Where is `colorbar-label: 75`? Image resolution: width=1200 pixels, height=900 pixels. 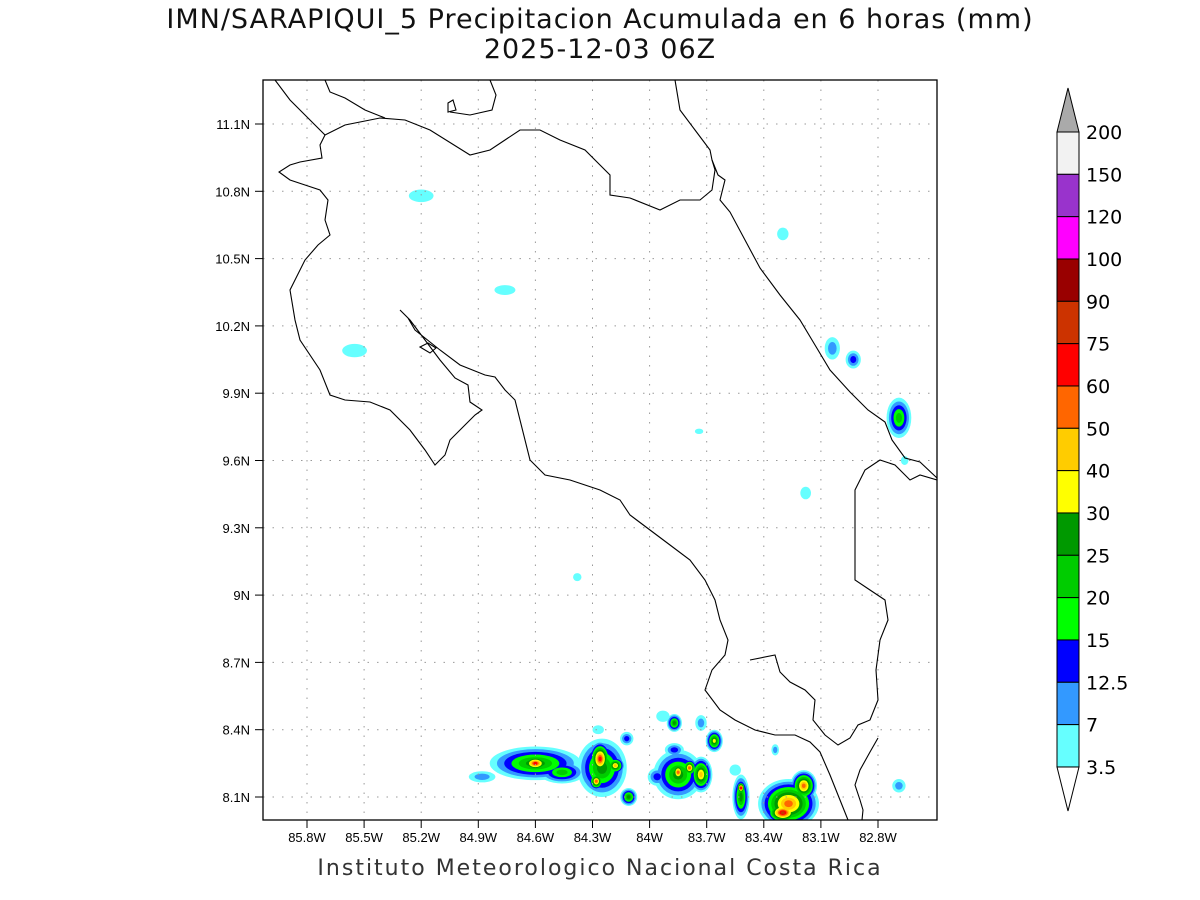
colorbar-label: 75 is located at coordinates (1098, 345).